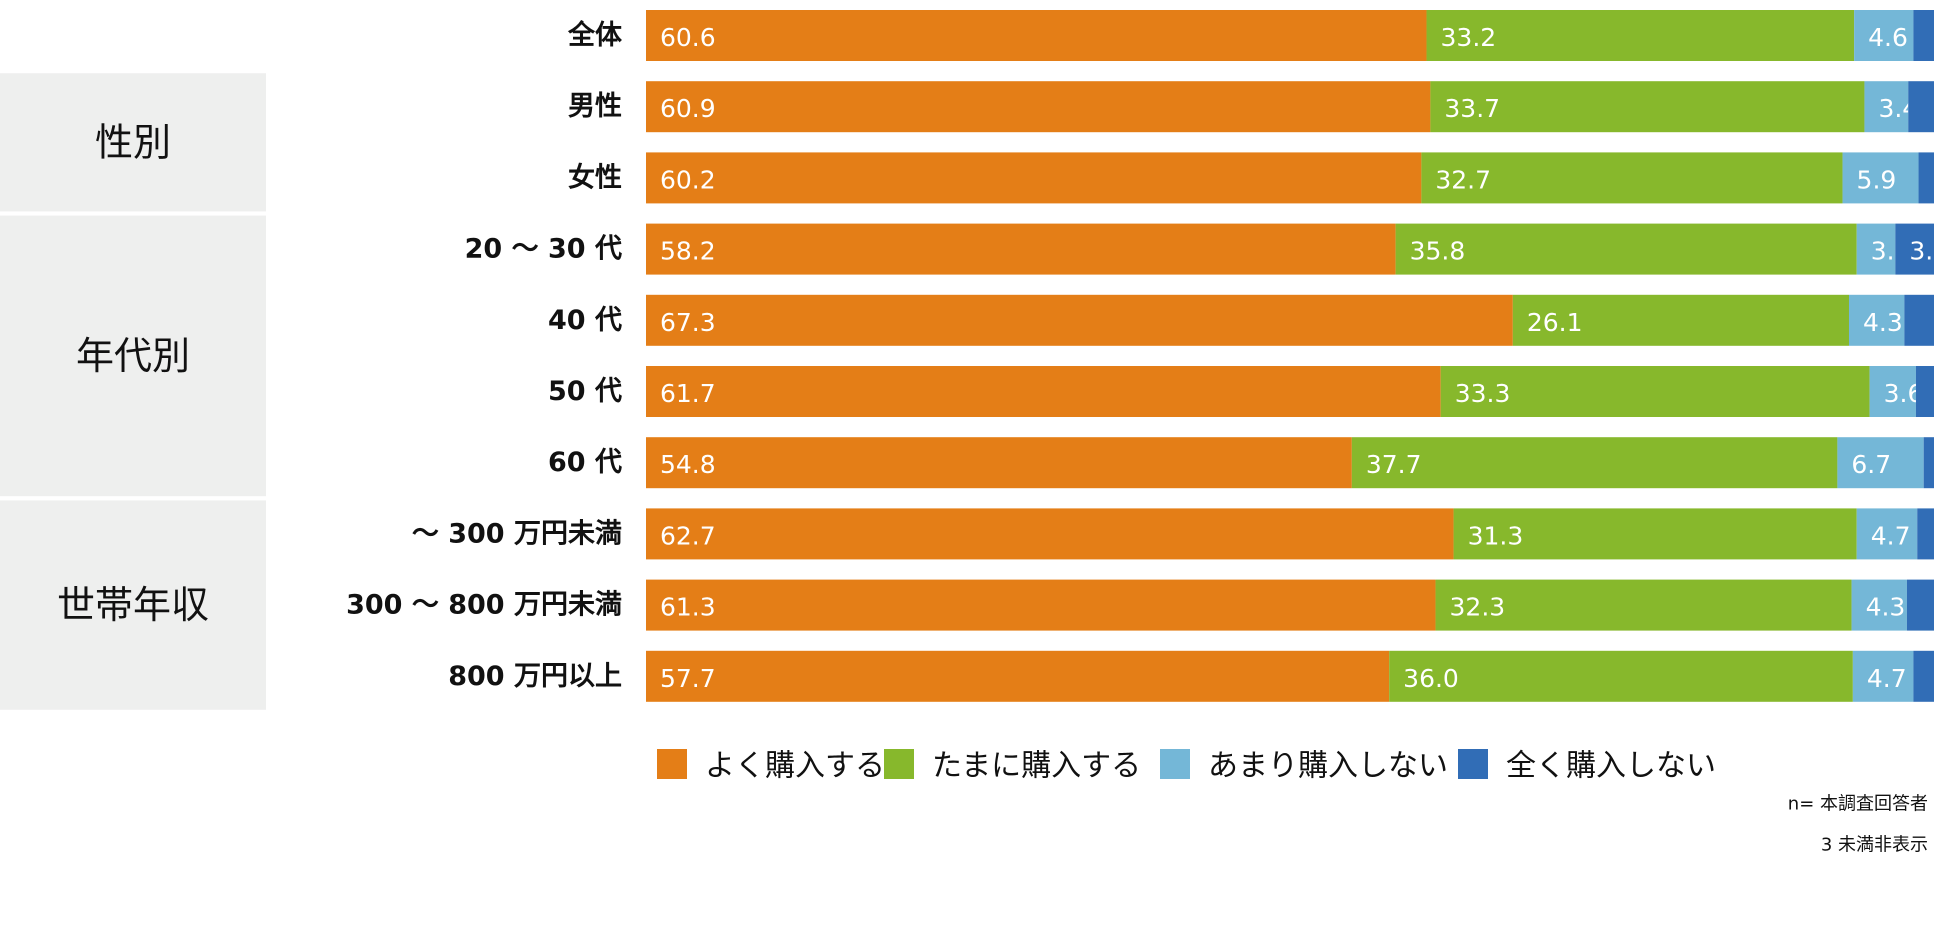  What do you see at coordinates (517, 533) in the screenshot?
I see `category-label: ～ 300 万円未満` at bounding box center [517, 533].